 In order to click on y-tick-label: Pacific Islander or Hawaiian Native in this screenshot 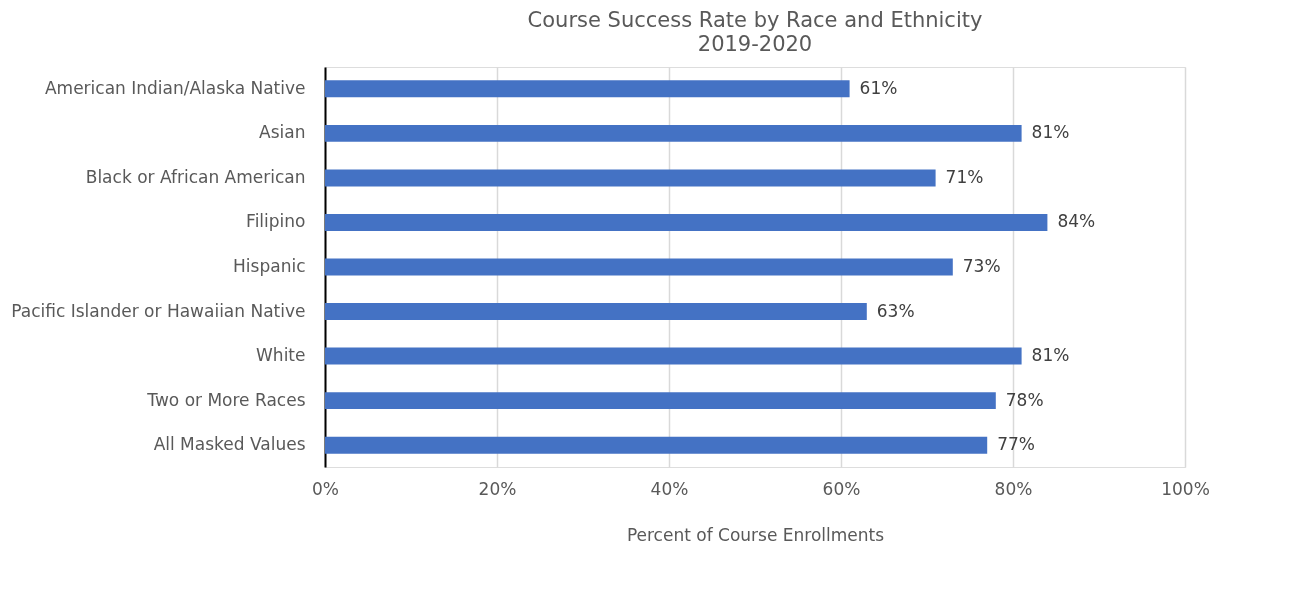, I will do `click(158, 310)`.